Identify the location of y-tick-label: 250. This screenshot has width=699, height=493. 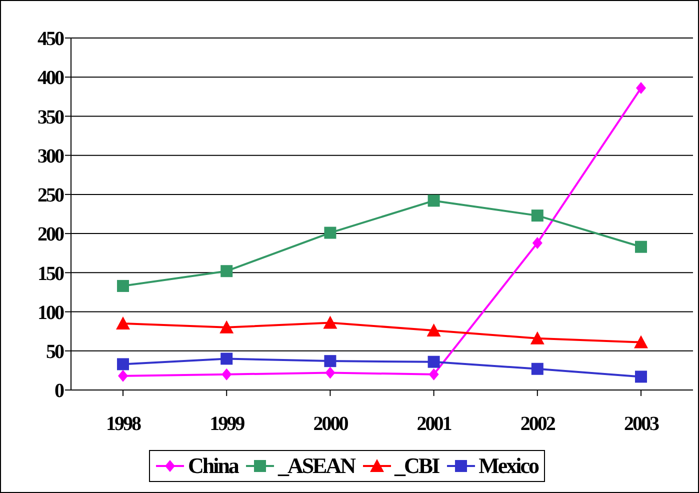
(51, 195).